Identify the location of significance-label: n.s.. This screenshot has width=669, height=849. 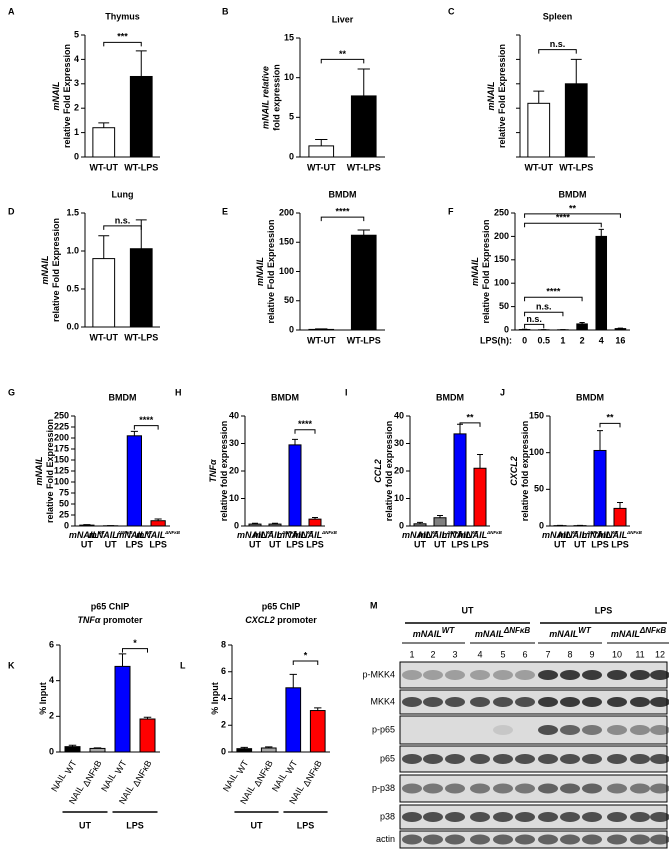
(534, 319).